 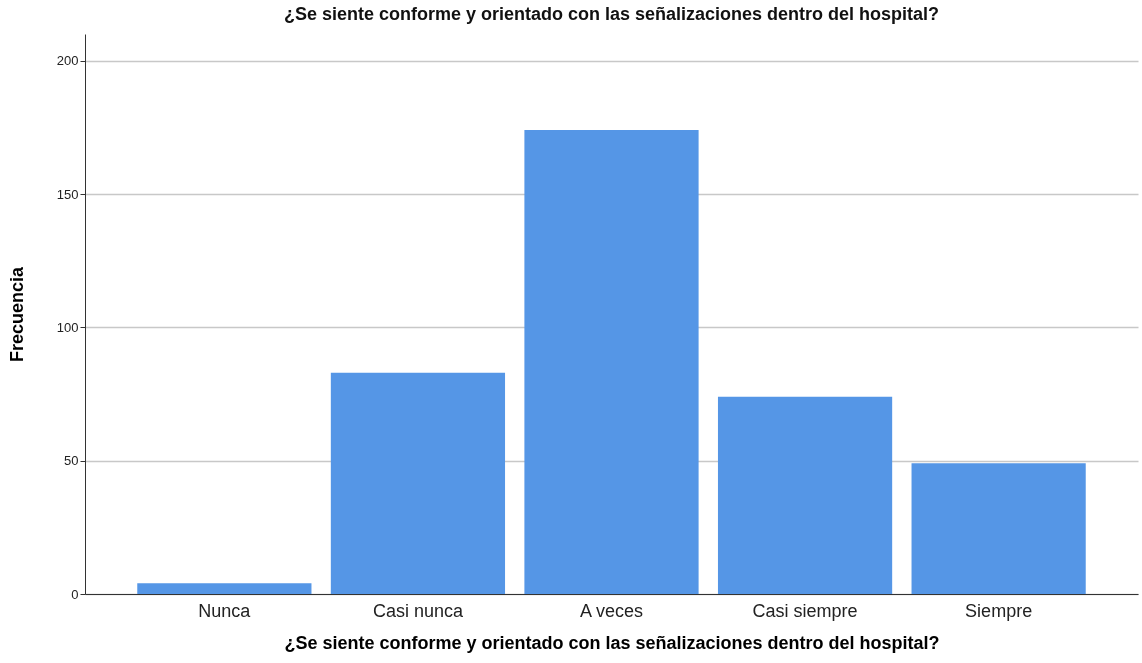 I want to click on y-tick-label: 100, so click(x=67, y=327).